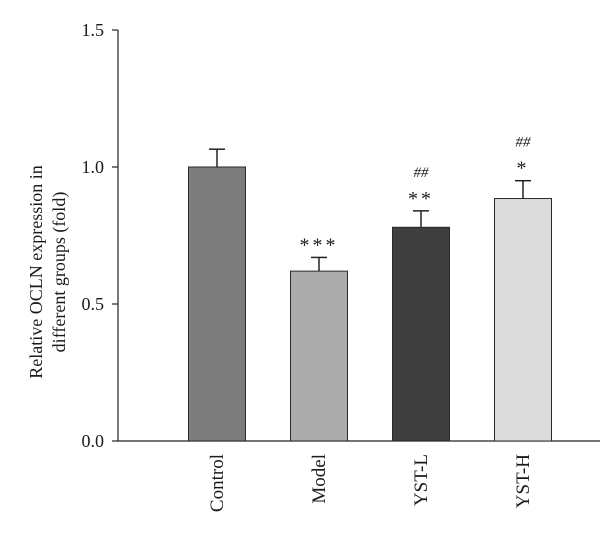  Describe the element at coordinates (319, 245) in the screenshot. I see `significance-star: ***` at that location.